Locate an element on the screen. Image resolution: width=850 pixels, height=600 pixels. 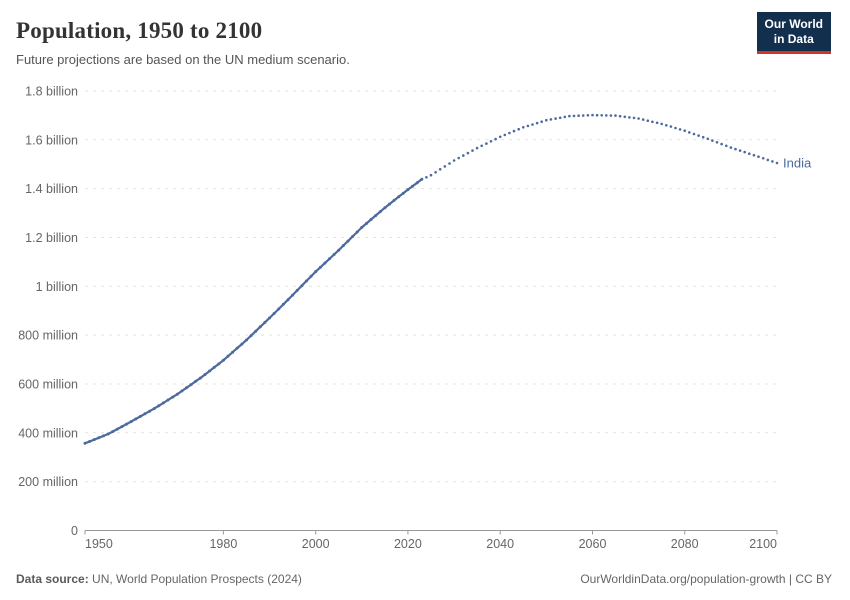
y-tick-label: 200 million is located at coordinates (48, 482).